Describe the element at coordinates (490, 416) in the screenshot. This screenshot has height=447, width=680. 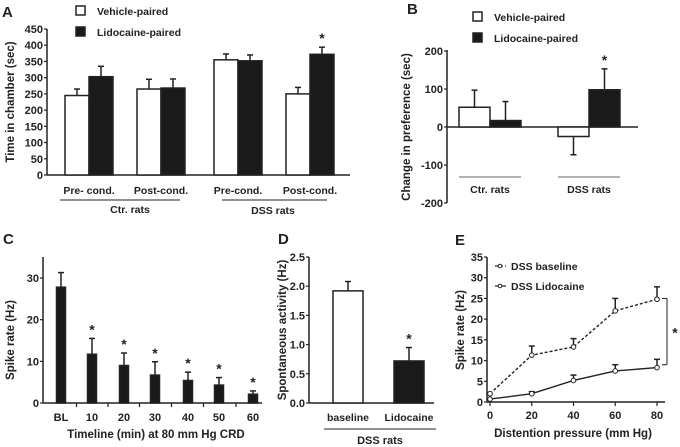
I see `e-x-tick-label: 0` at that location.